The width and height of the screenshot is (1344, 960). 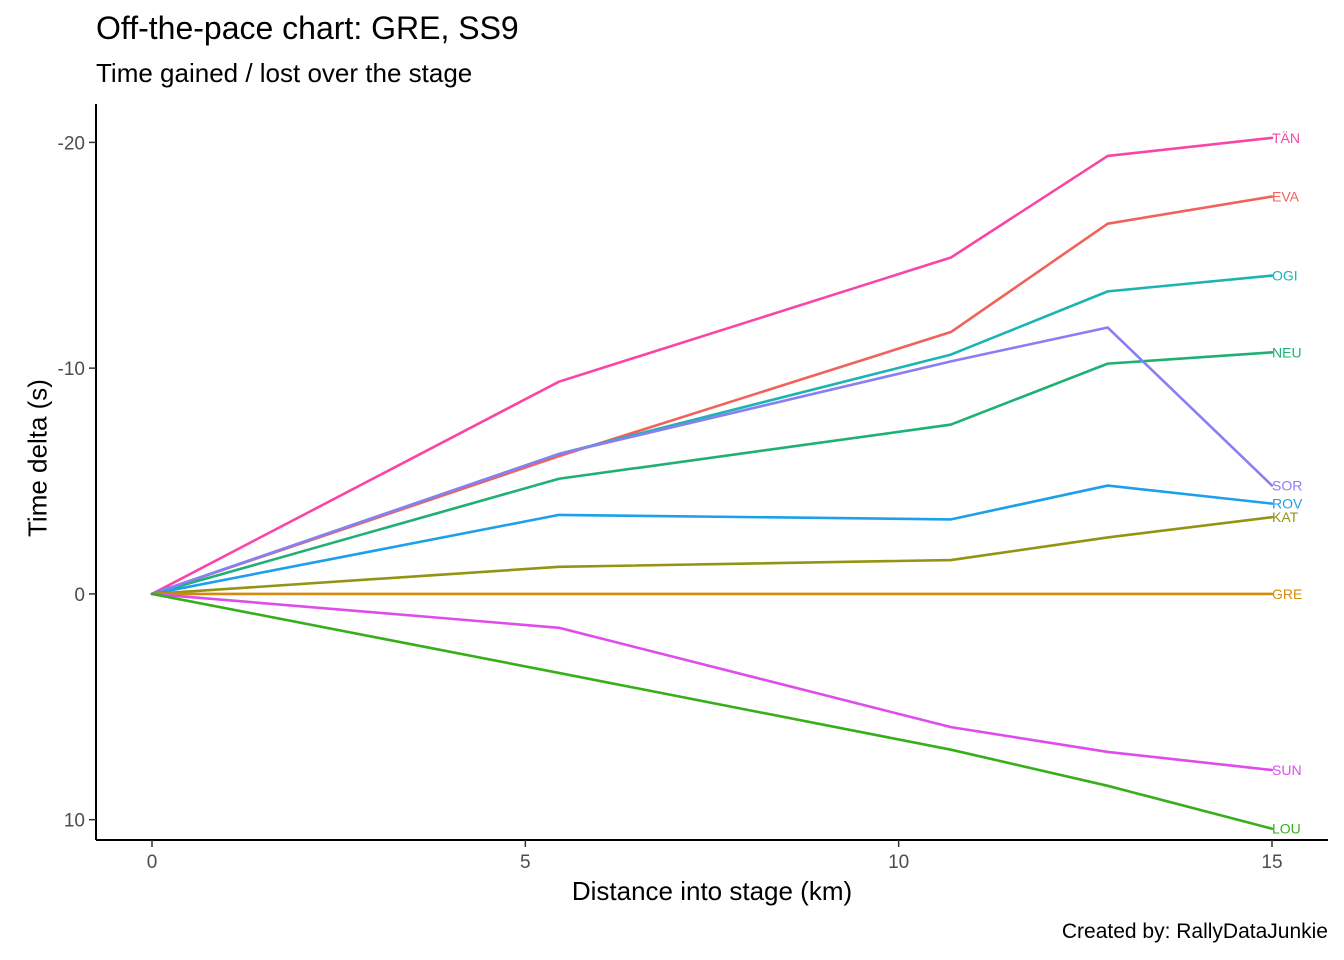 What do you see at coordinates (79, 595) in the screenshot?
I see `y-tick-label: 0` at bounding box center [79, 595].